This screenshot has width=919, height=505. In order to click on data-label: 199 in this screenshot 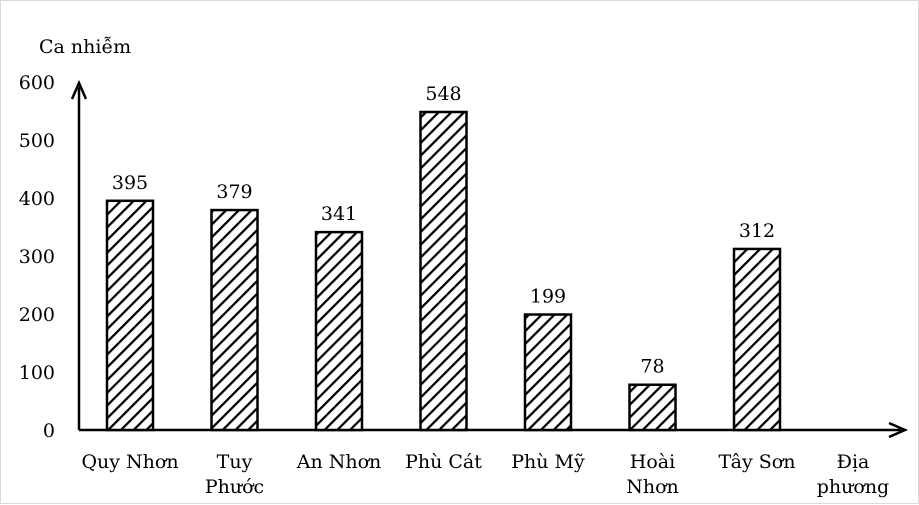, I will do `click(548, 297)`.